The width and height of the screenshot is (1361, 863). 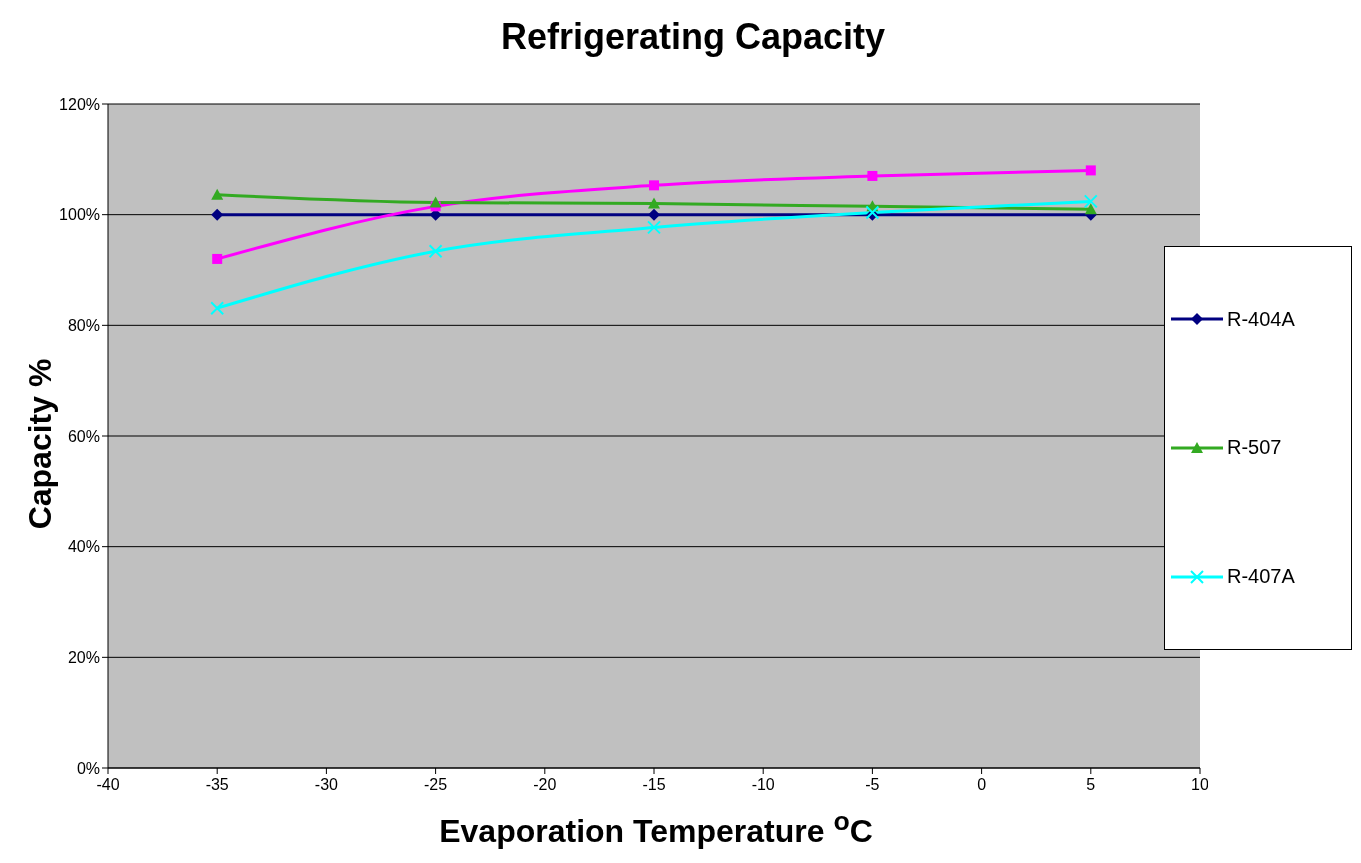 What do you see at coordinates (1261, 577) in the screenshot?
I see `legend-label: R-407A` at bounding box center [1261, 577].